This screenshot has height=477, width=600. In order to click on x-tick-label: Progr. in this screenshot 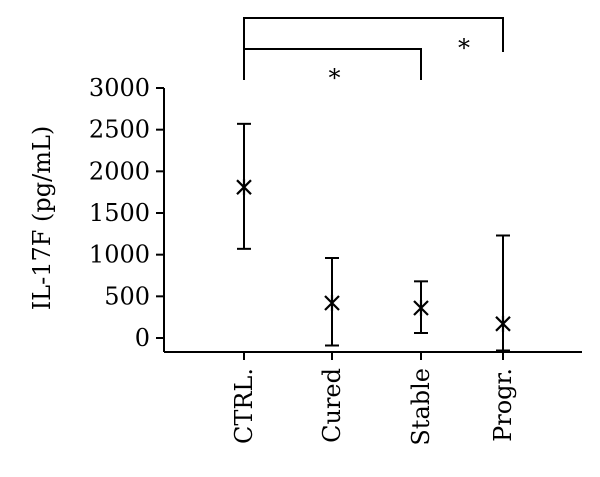, I will do `click(503, 405)`.